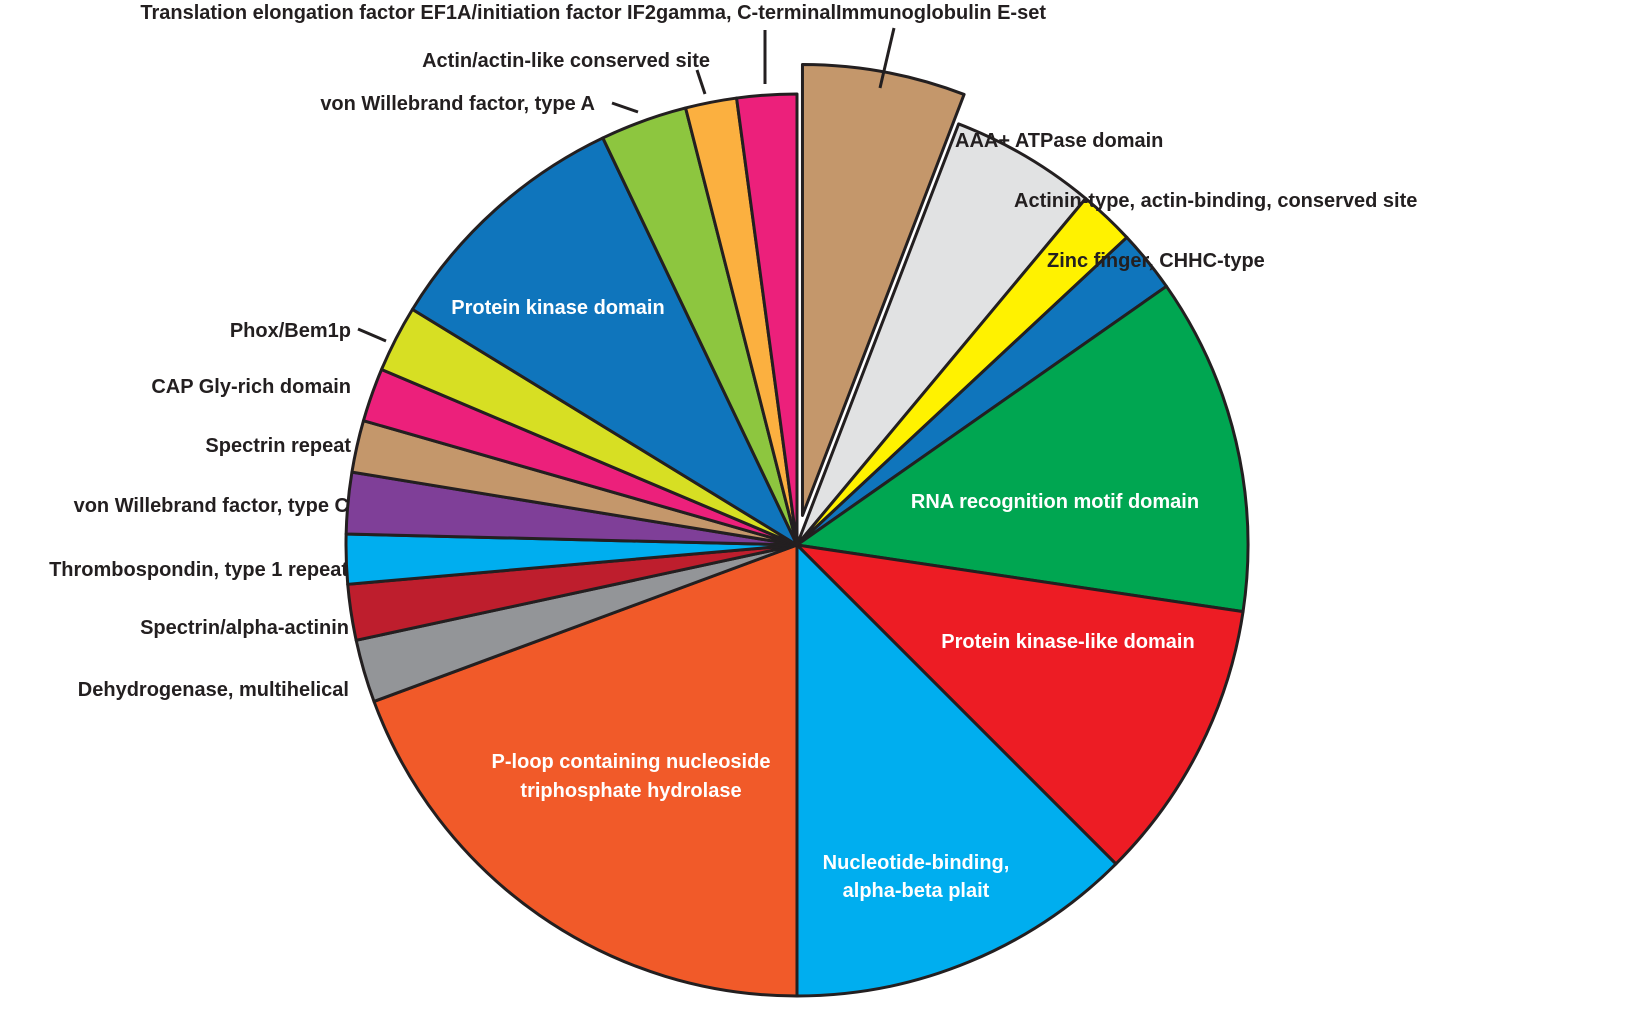  I want to click on label-zinc: Zinc finger, CHHC-type, so click(1156, 261).